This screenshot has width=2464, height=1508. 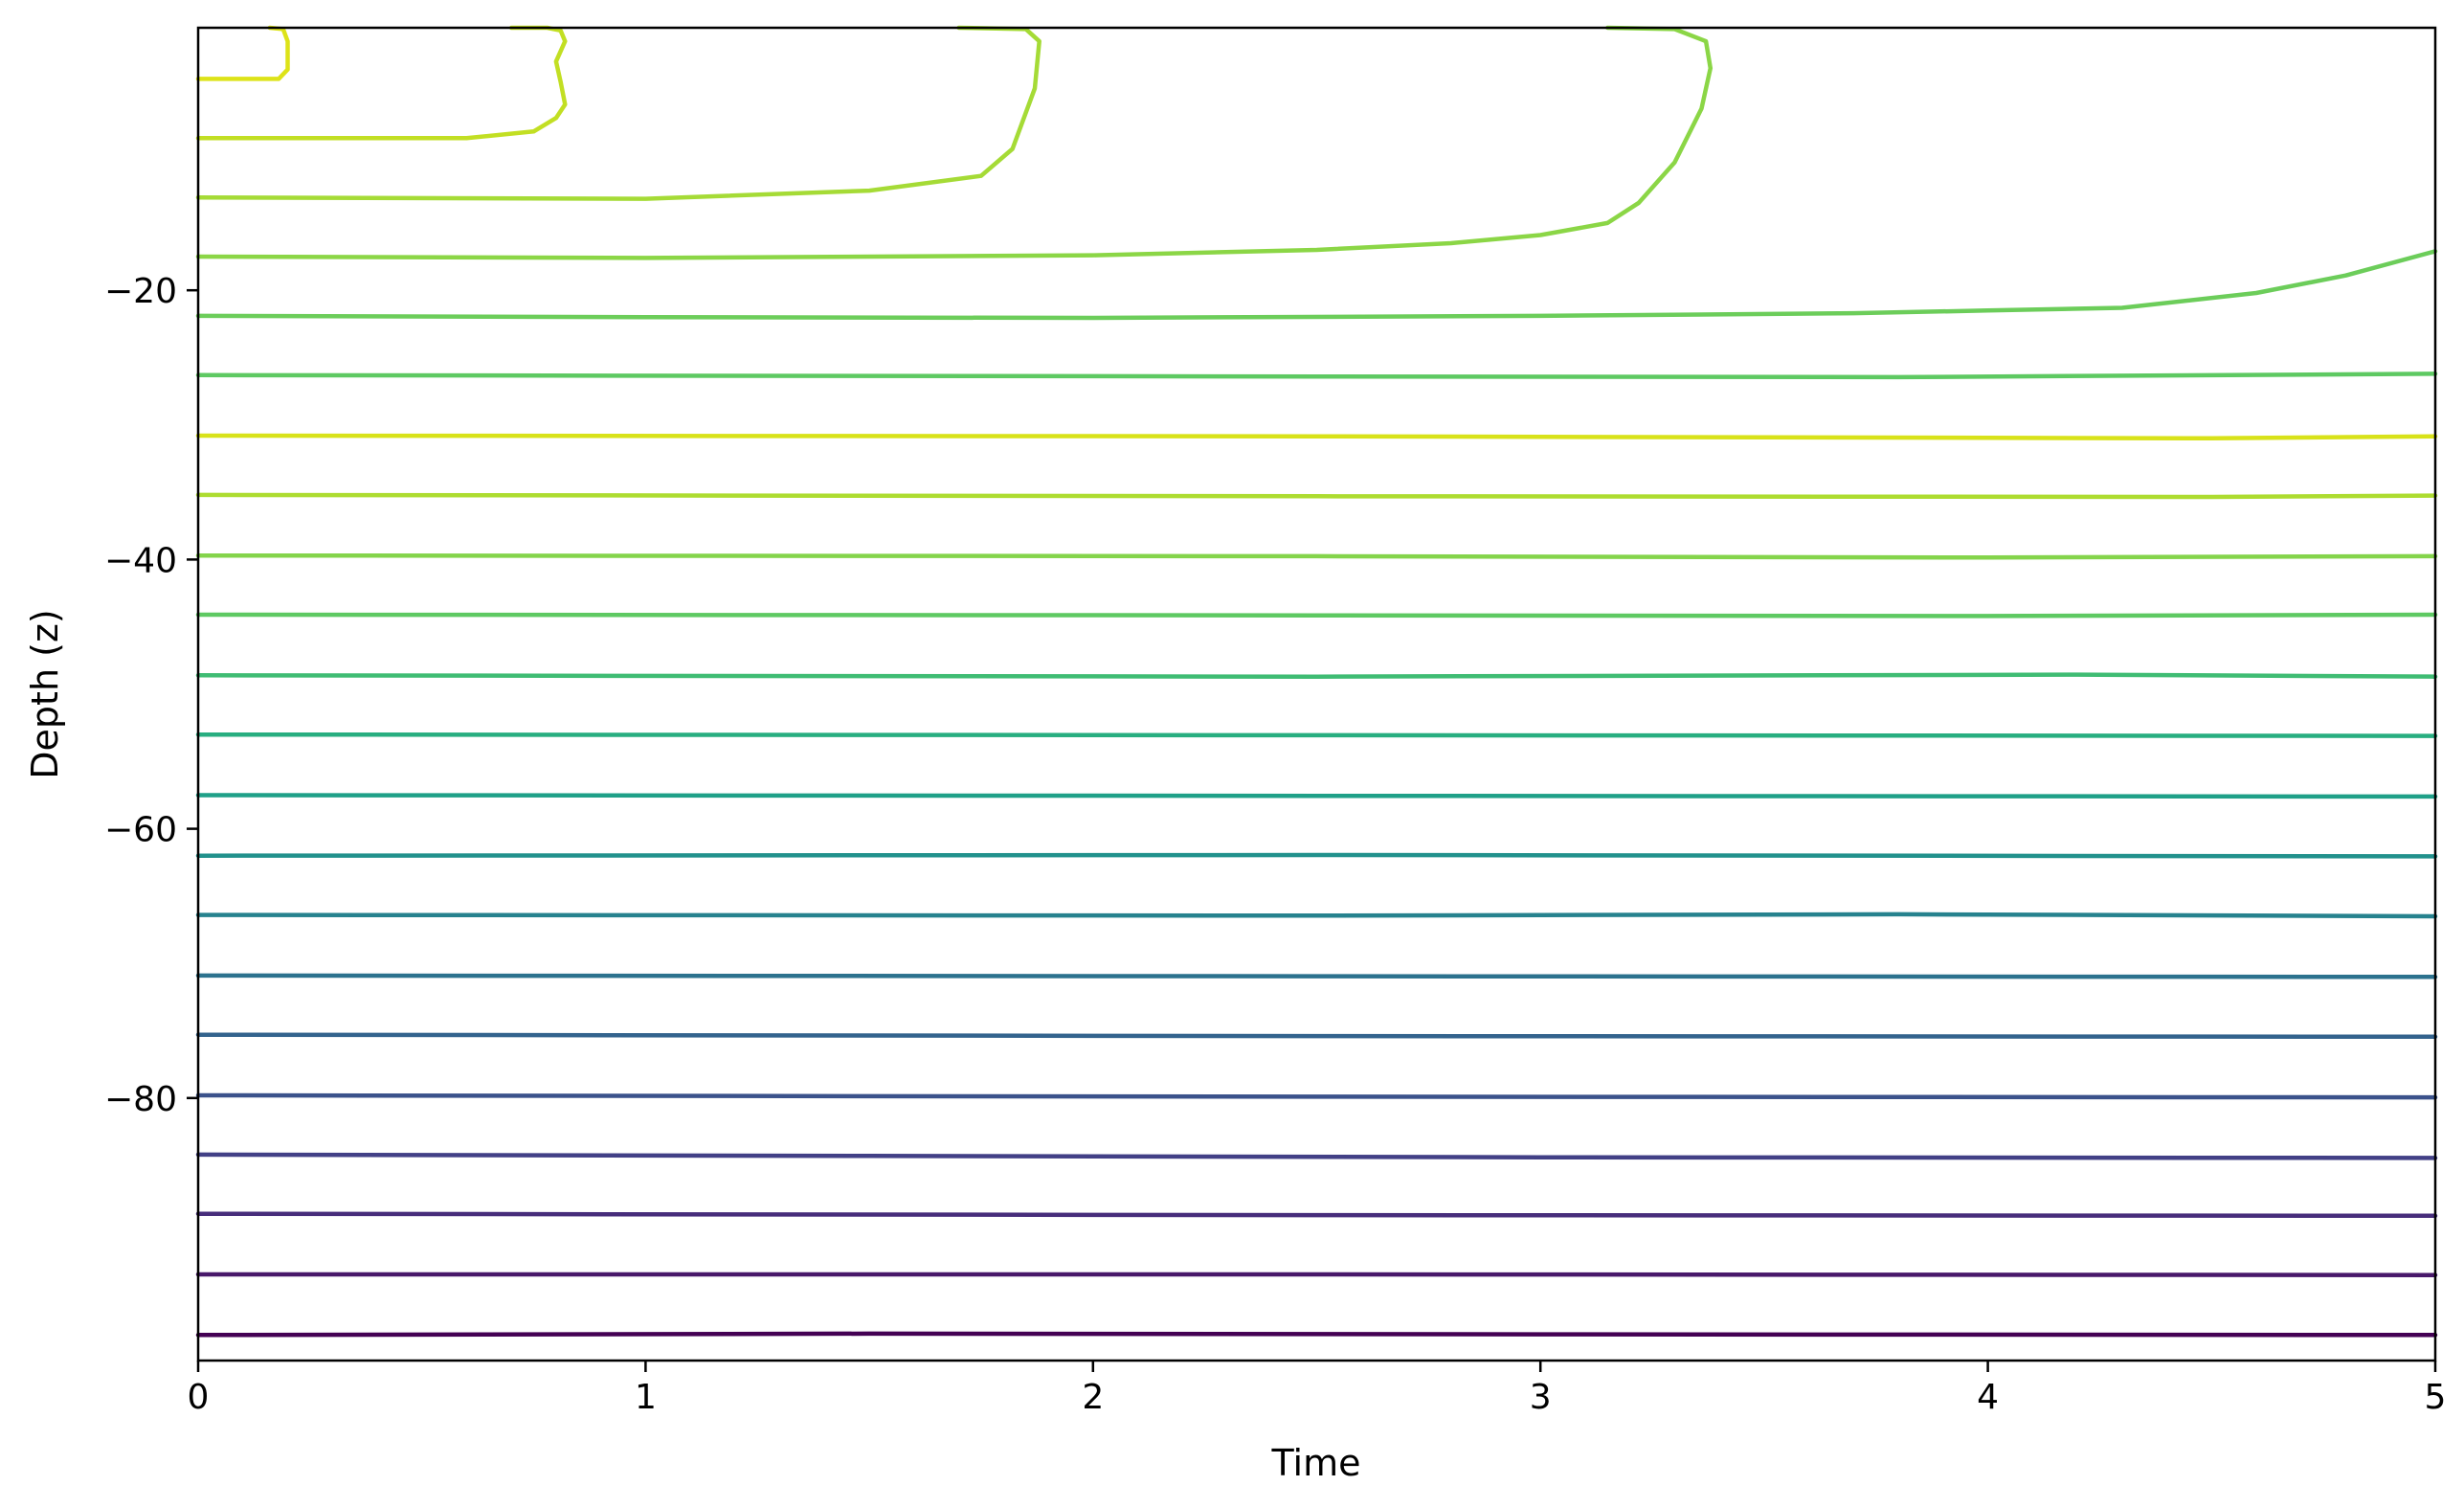 I want to click on y-axis-ticks: −20 −40 −60 −80, so click(x=151, y=696).